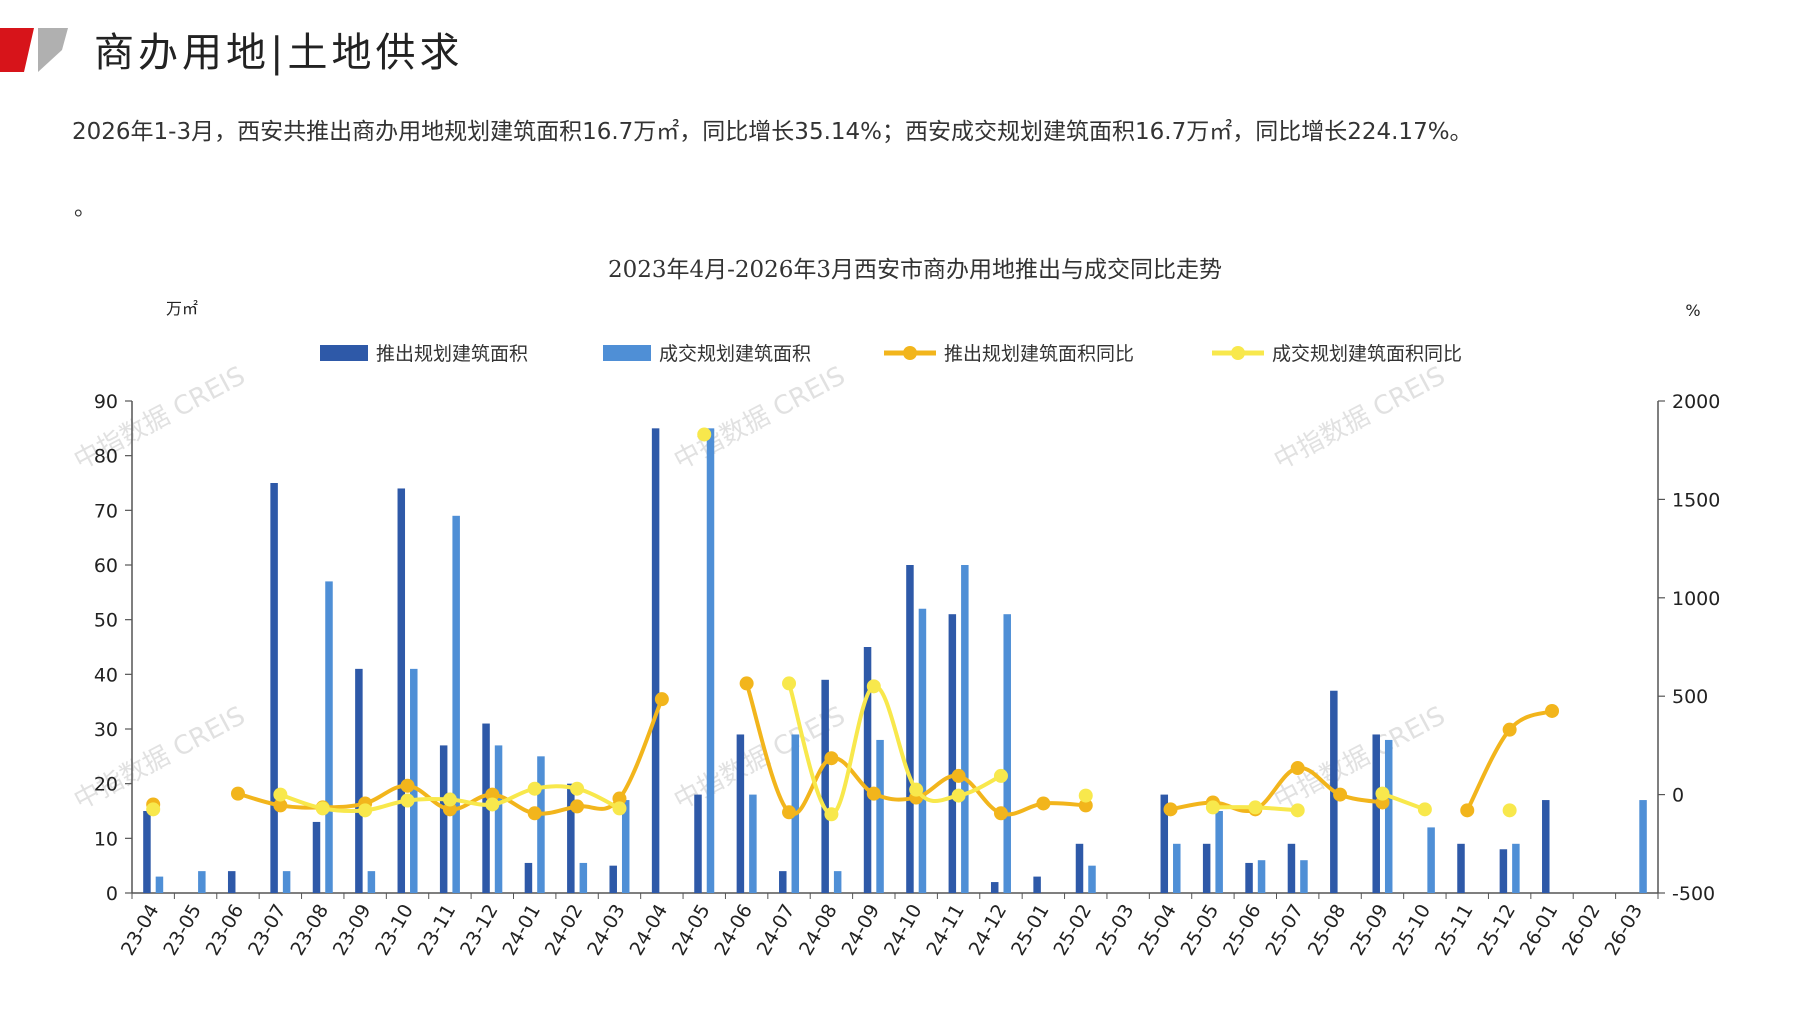  I want to click on trailing-mark: 。, so click(85, 208).